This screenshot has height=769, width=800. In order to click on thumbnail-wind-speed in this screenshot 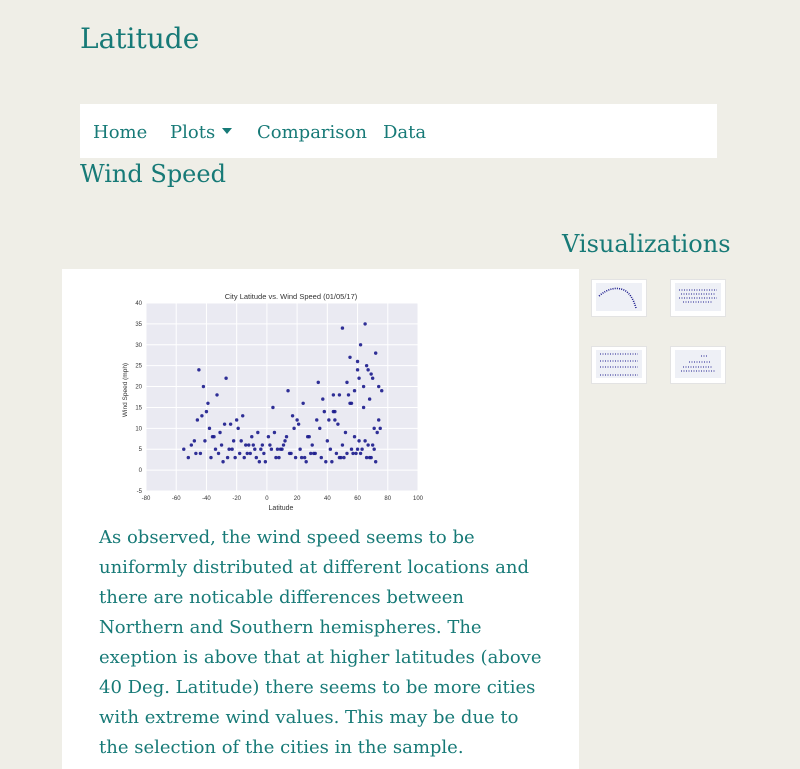, I will do `click(698, 365)`.